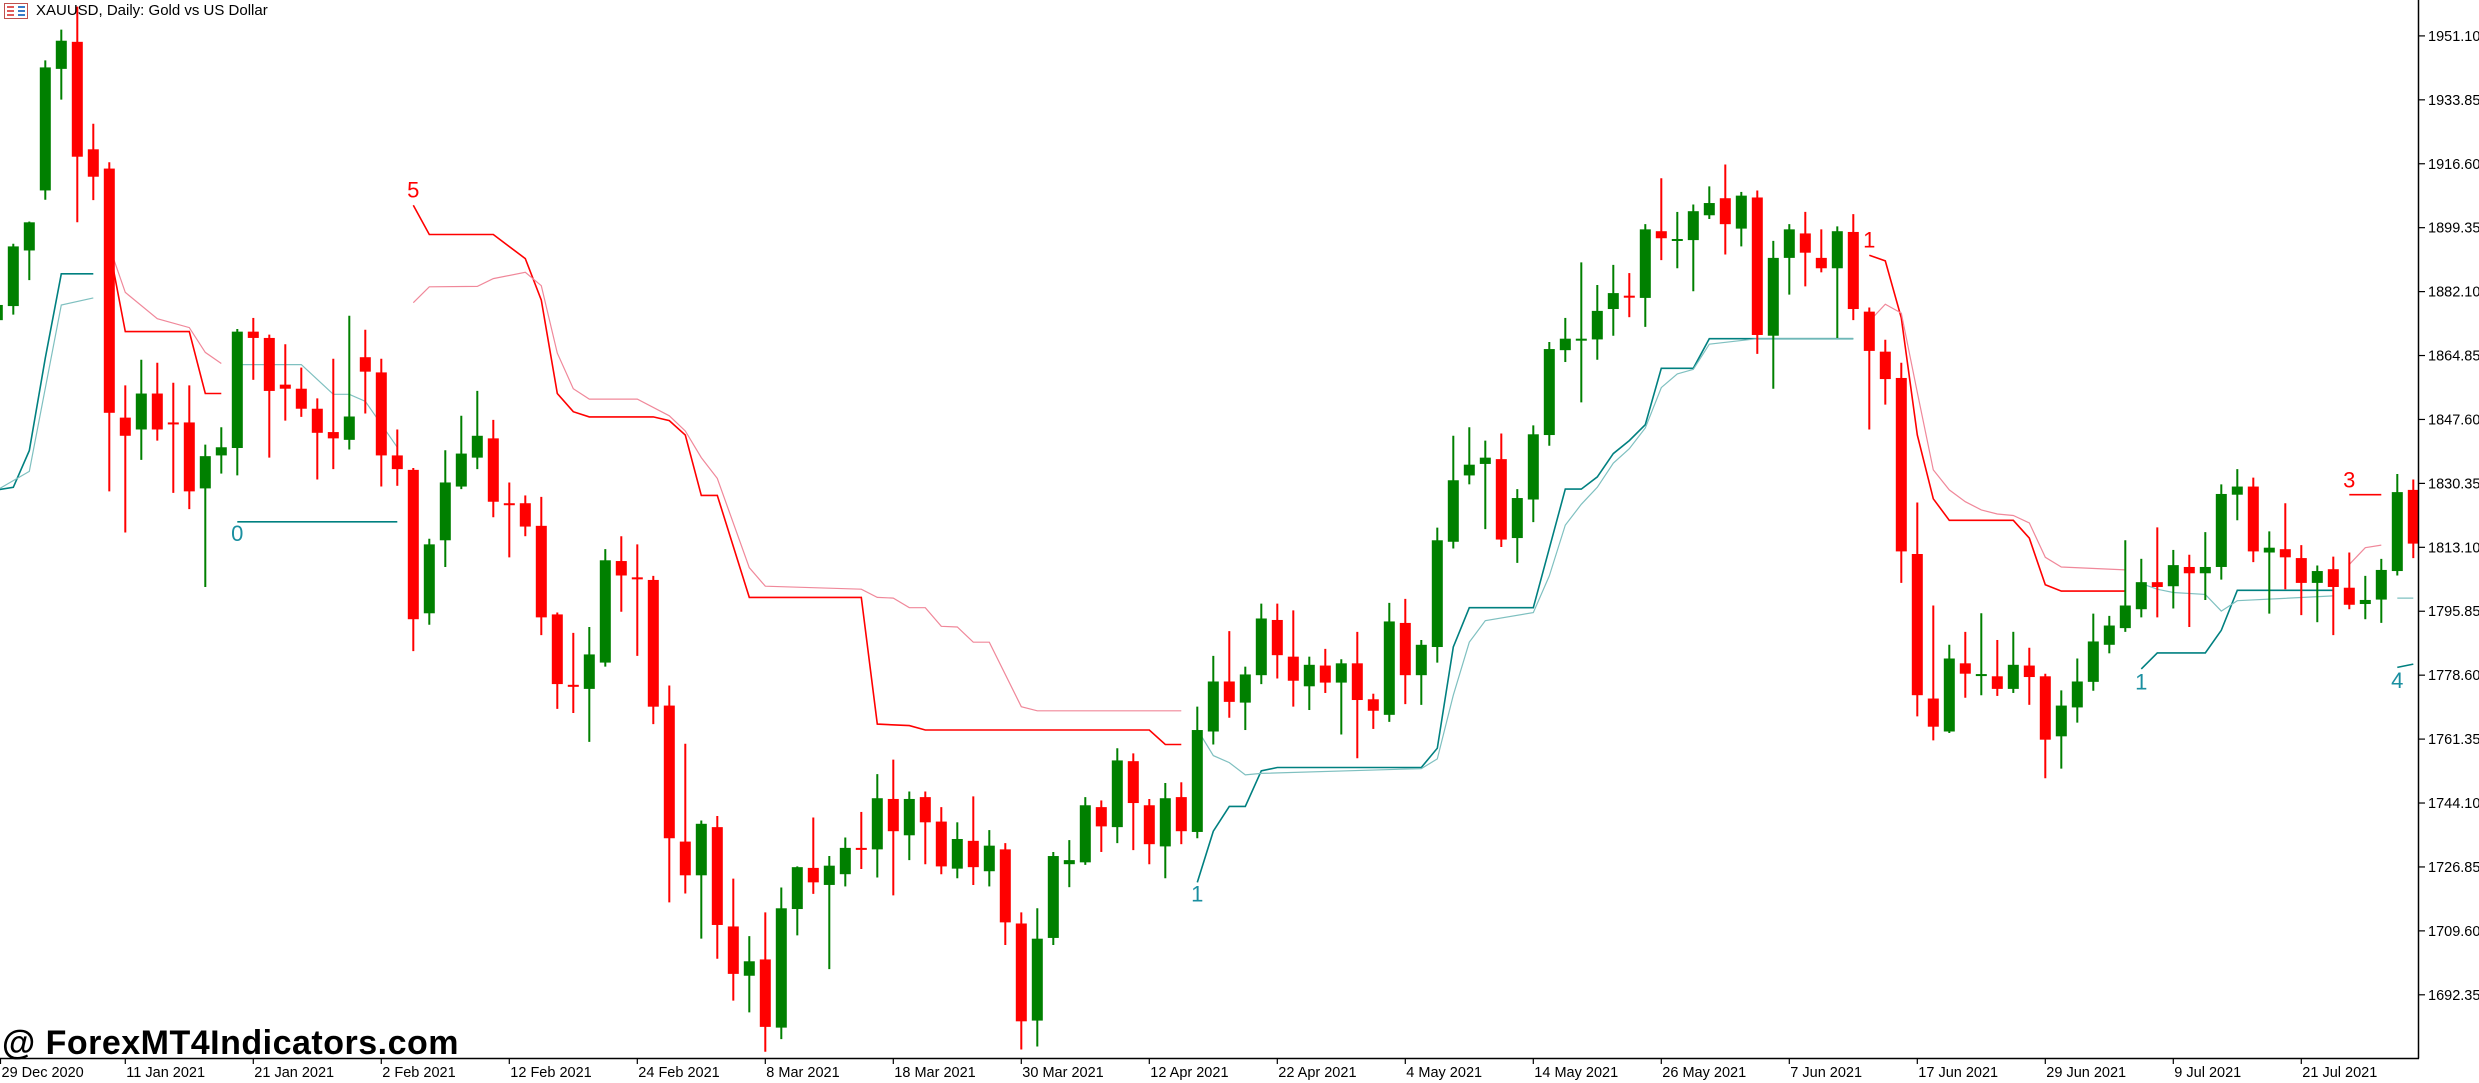  Describe the element at coordinates (2207, 1073) in the screenshot. I see `date-tick-label: 9 Jul 2021` at that location.